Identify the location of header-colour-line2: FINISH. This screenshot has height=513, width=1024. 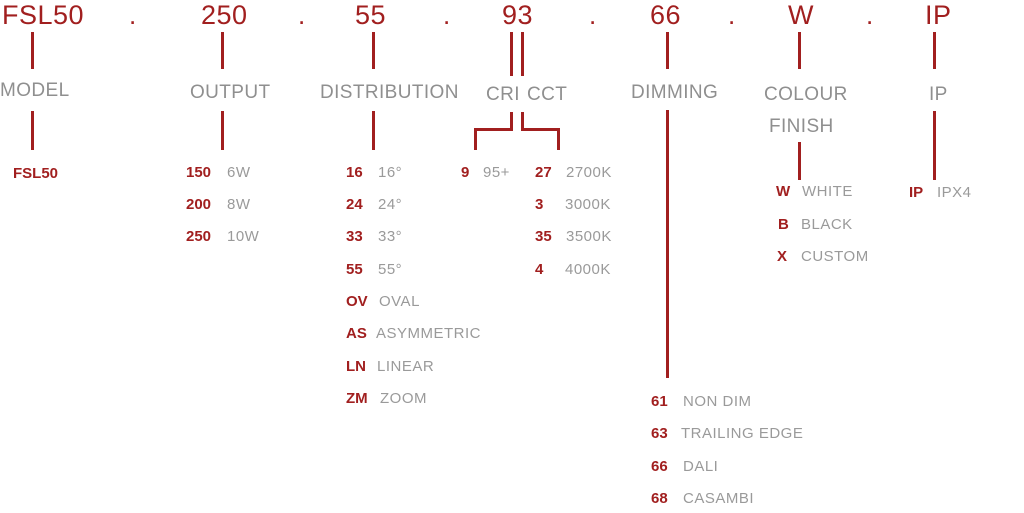
(801, 126).